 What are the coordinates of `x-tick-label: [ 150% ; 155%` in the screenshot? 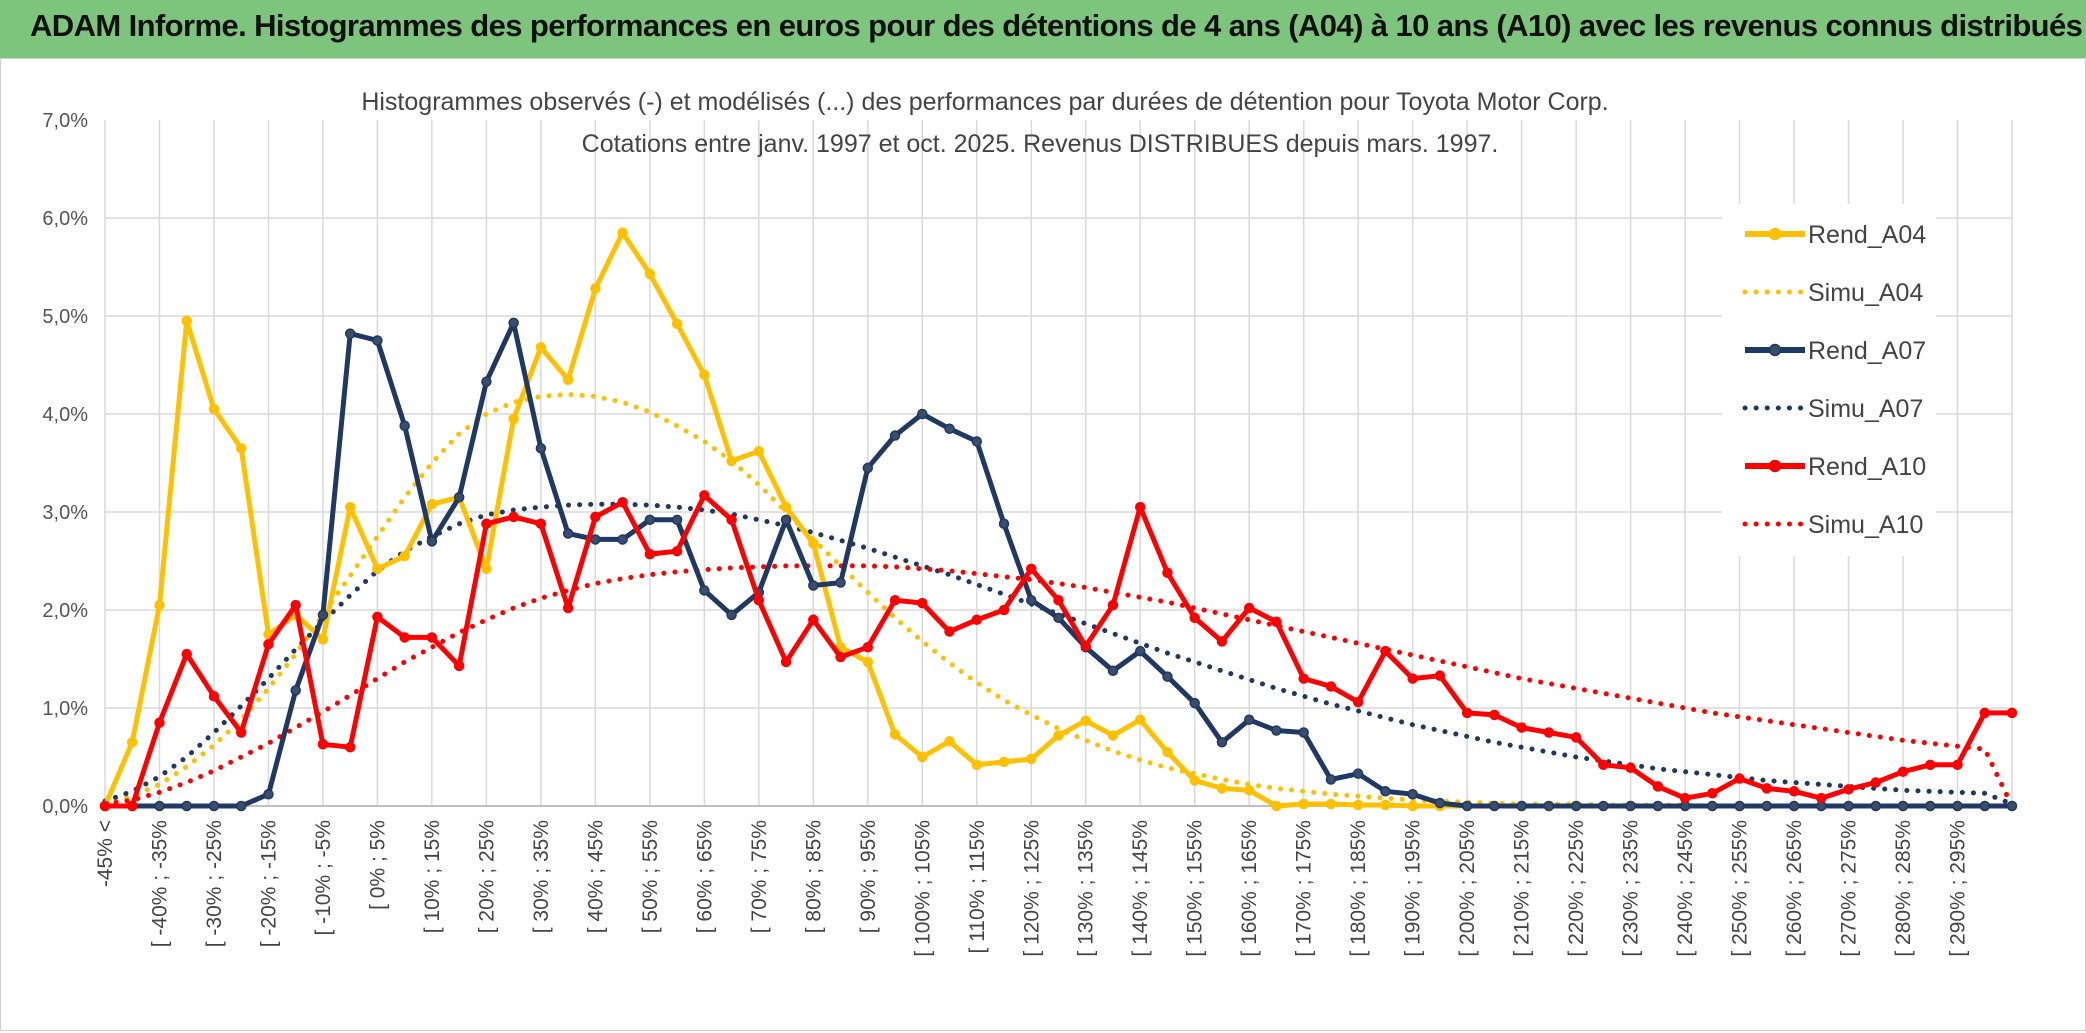 It's located at (1195, 888).